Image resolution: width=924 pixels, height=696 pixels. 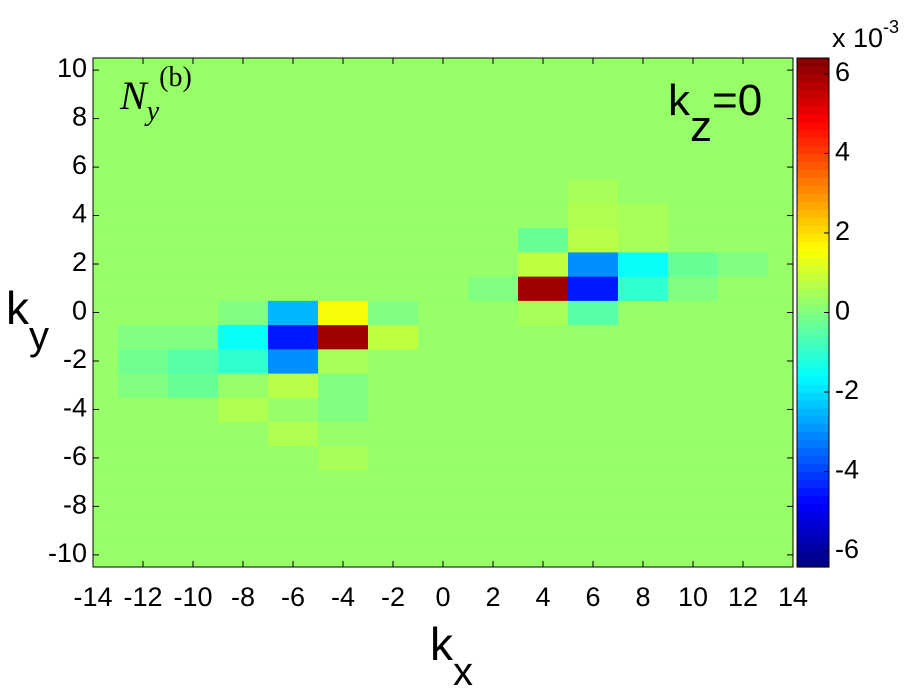 I want to click on title: Ny(b), so click(x=155, y=94).